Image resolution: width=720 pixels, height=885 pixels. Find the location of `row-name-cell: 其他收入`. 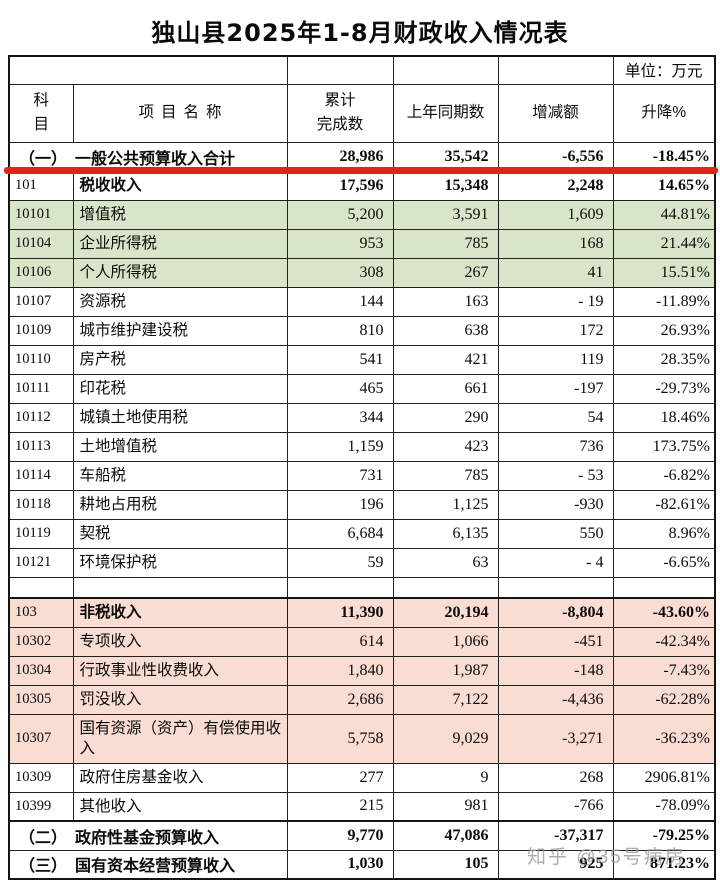

row-name-cell: 其他收入 is located at coordinates (180, 806).